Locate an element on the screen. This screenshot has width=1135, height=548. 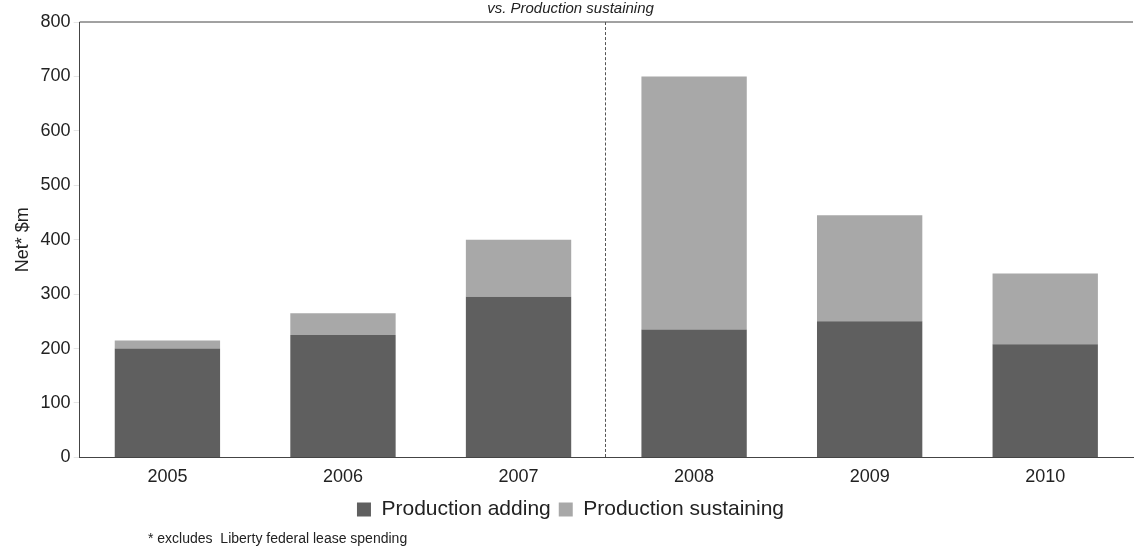
y-axis-title: Net* $m is located at coordinates (21, 240).